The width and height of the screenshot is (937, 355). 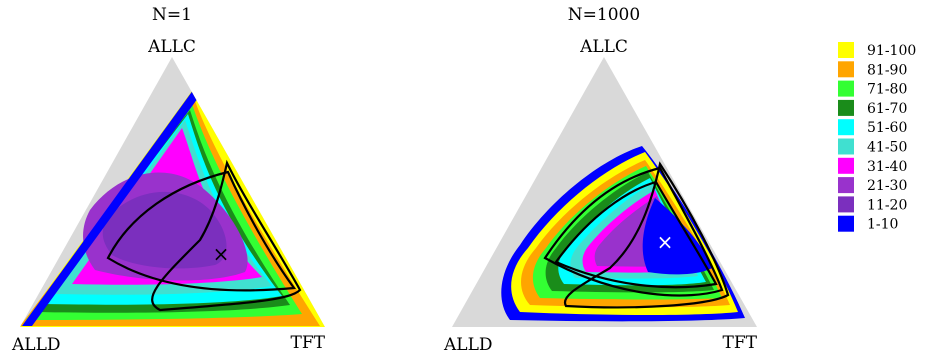 What do you see at coordinates (887, 186) in the screenshot?
I see `legend-label-7: 21-30` at bounding box center [887, 186].